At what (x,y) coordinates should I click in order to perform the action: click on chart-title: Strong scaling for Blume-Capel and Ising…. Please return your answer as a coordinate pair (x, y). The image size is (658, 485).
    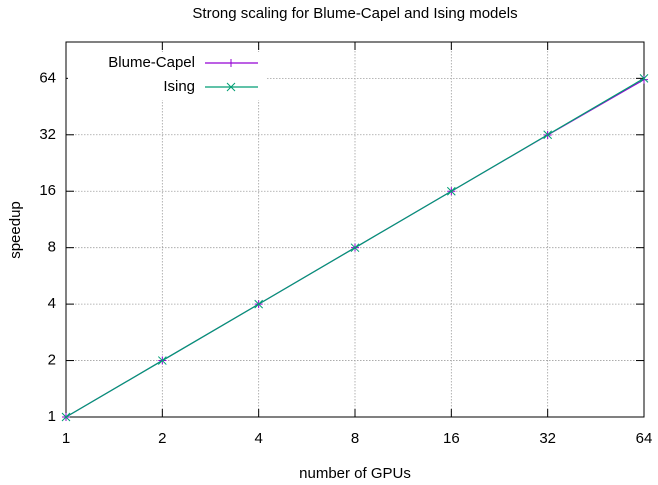
    Looking at the image, I should click on (354, 13).